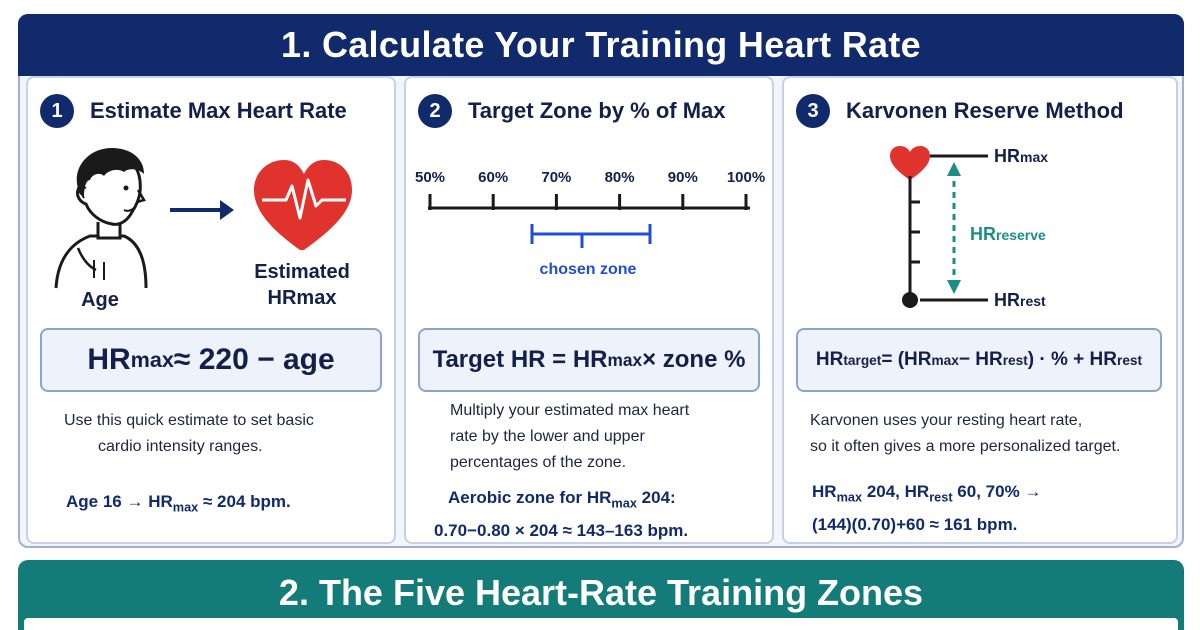  Describe the element at coordinates (915, 525) in the screenshot. I see `example-3-line2: (144)(0.70)+60 ≈ 161 bpm.` at that location.